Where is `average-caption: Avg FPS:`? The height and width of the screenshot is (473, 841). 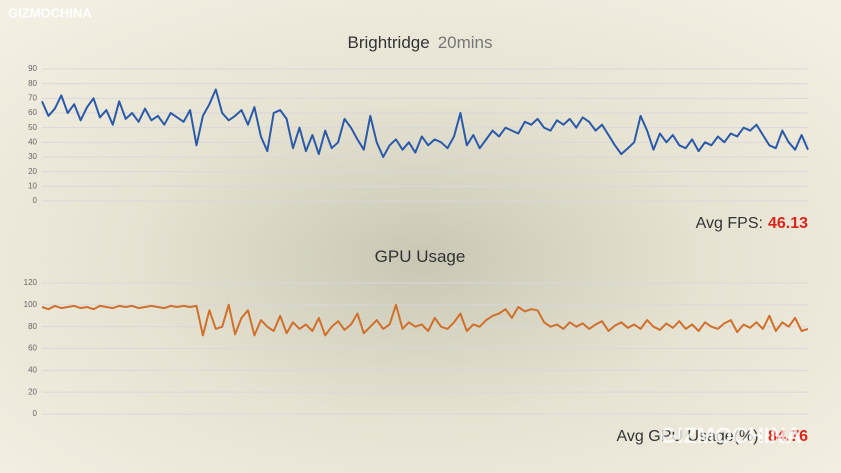
average-caption: Avg FPS: is located at coordinates (729, 223).